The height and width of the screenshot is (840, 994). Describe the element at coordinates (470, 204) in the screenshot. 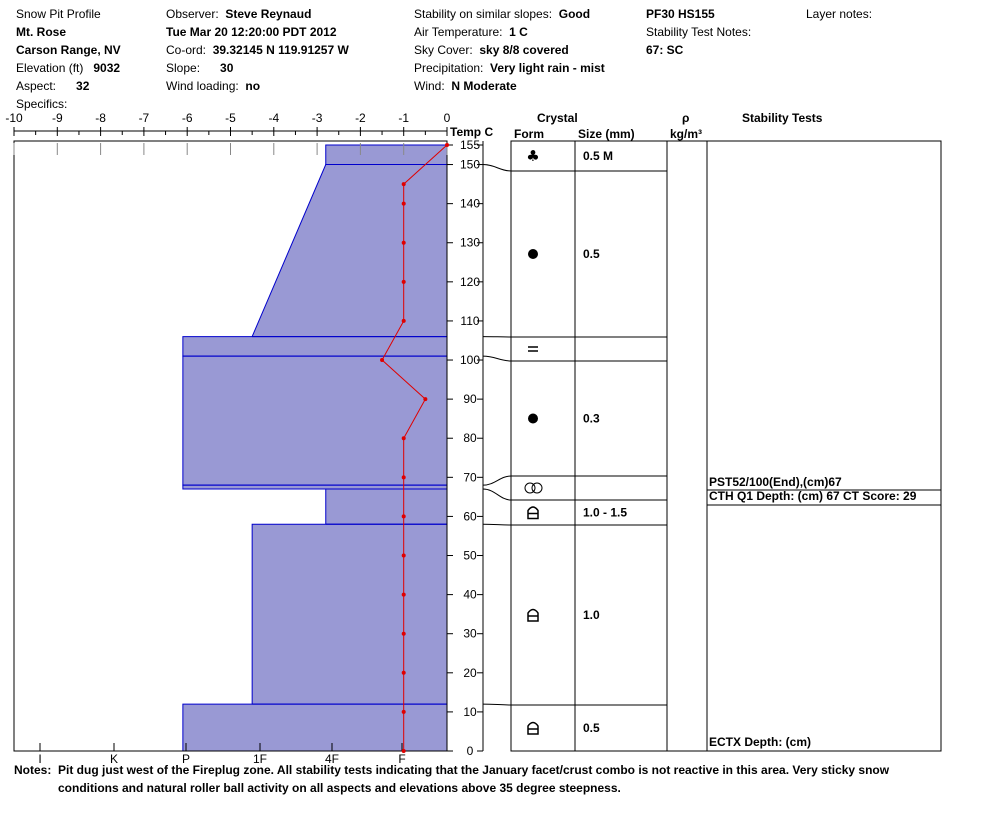

I see `depth-tick-label: 140` at that location.